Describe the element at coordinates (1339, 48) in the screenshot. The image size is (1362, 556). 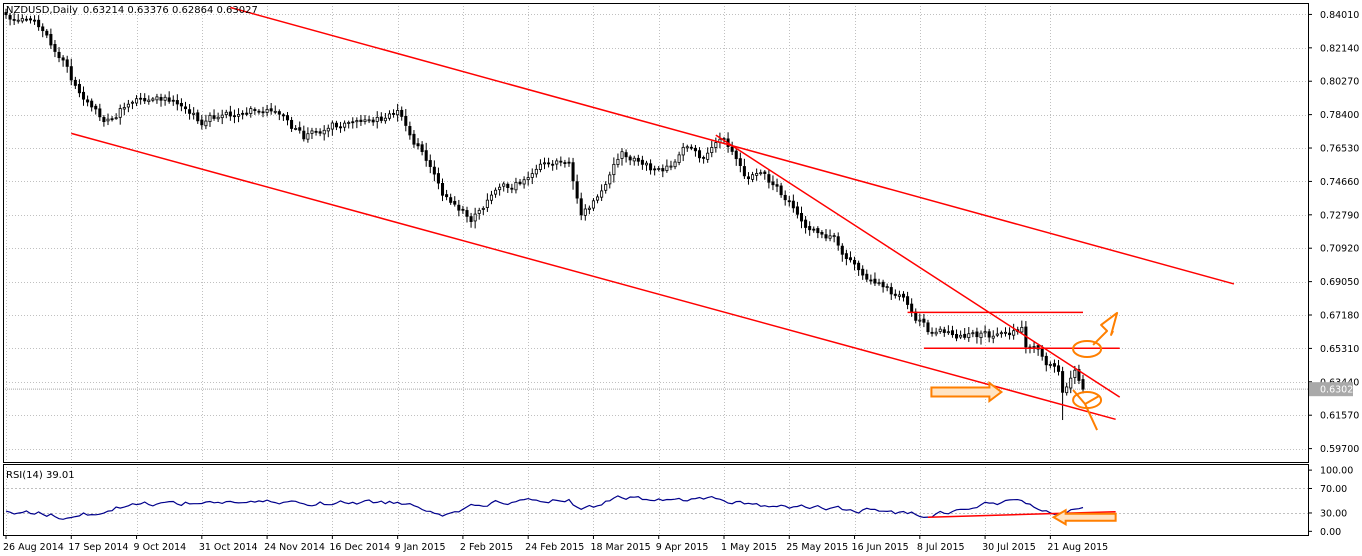
I see `price-tick-label: 0.82140` at that location.